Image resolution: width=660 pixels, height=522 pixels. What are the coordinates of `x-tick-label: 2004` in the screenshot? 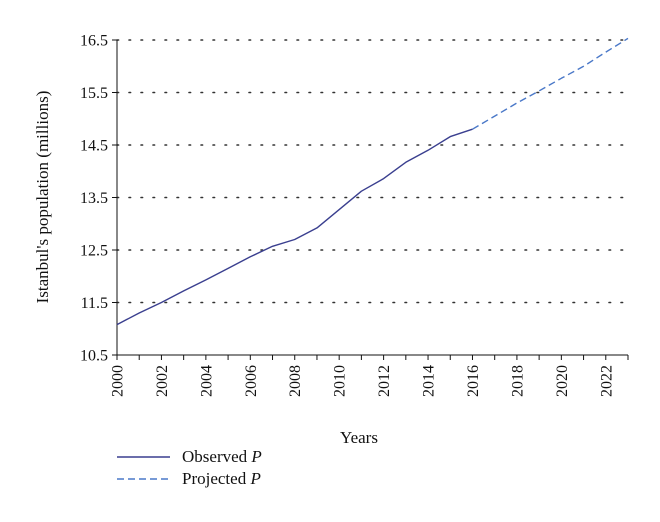 It's located at (206, 381).